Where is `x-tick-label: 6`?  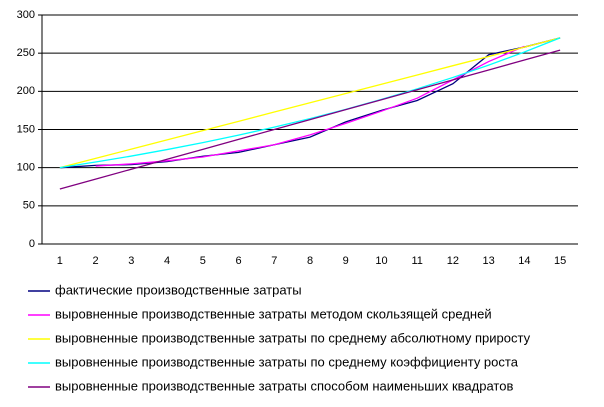
x-tick-label: 6 is located at coordinates (238, 261).